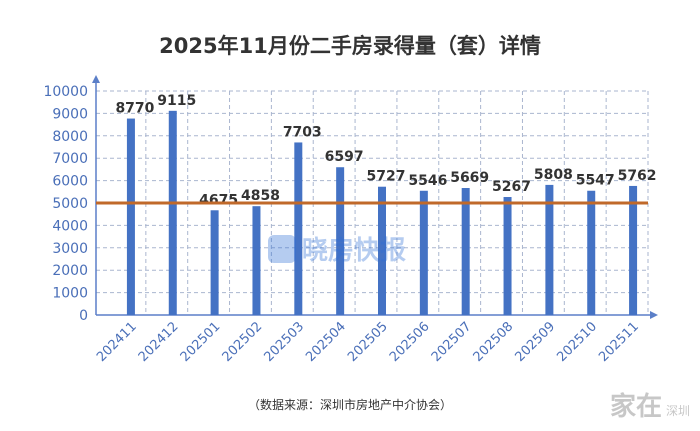  I want to click on x-tick-label: 202503, so click(284, 342).